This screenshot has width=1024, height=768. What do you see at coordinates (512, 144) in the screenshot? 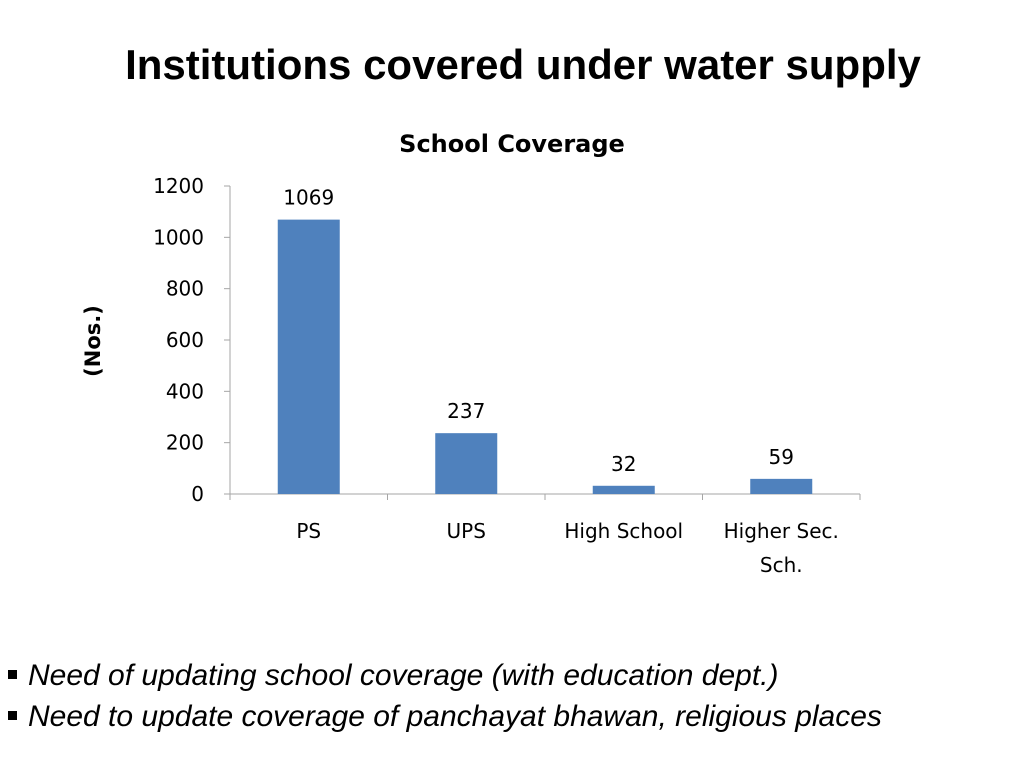
I see `chart-title: School Coverage` at bounding box center [512, 144].